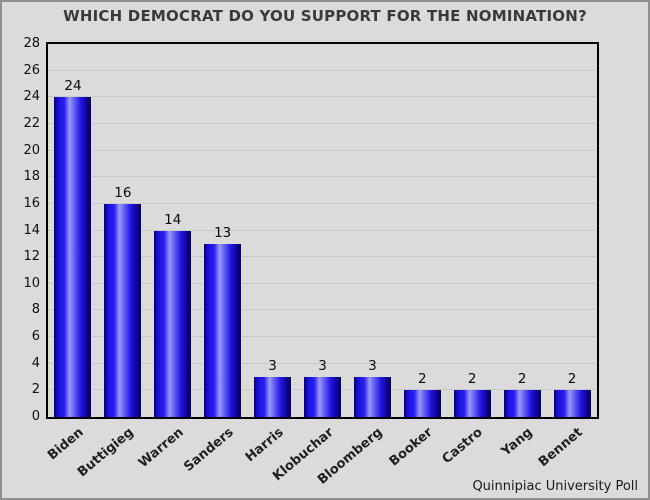  I want to click on y-tick-label: 26, so click(31, 70).